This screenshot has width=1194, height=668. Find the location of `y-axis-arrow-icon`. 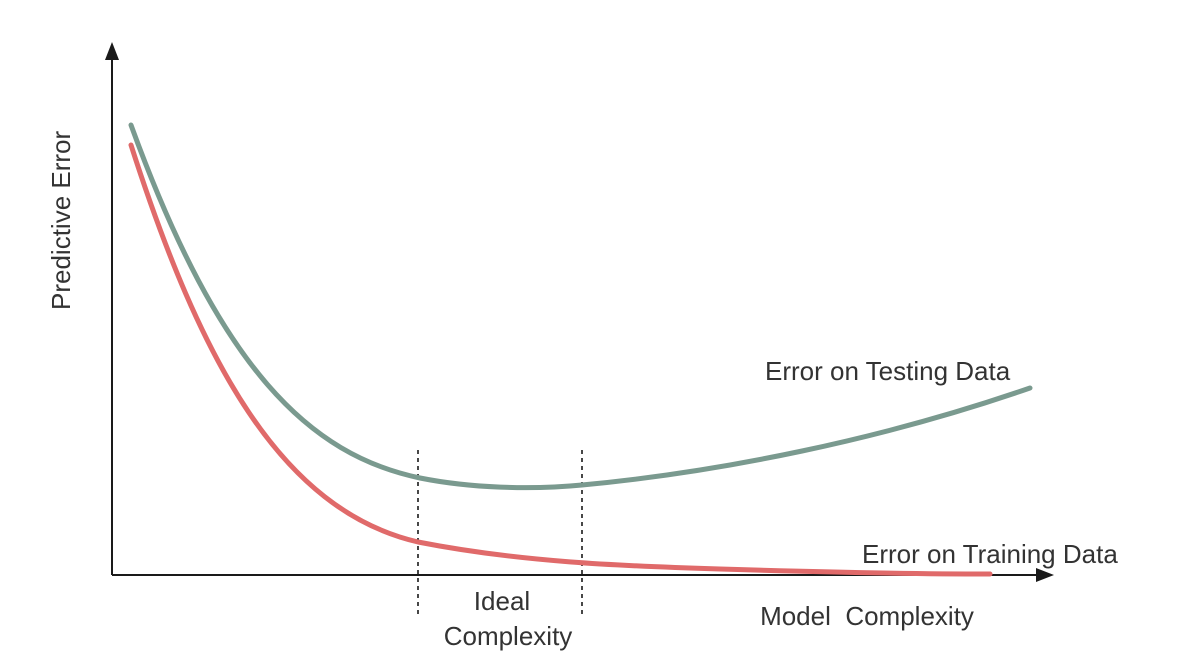

y-axis-arrow-icon is located at coordinates (112, 51).